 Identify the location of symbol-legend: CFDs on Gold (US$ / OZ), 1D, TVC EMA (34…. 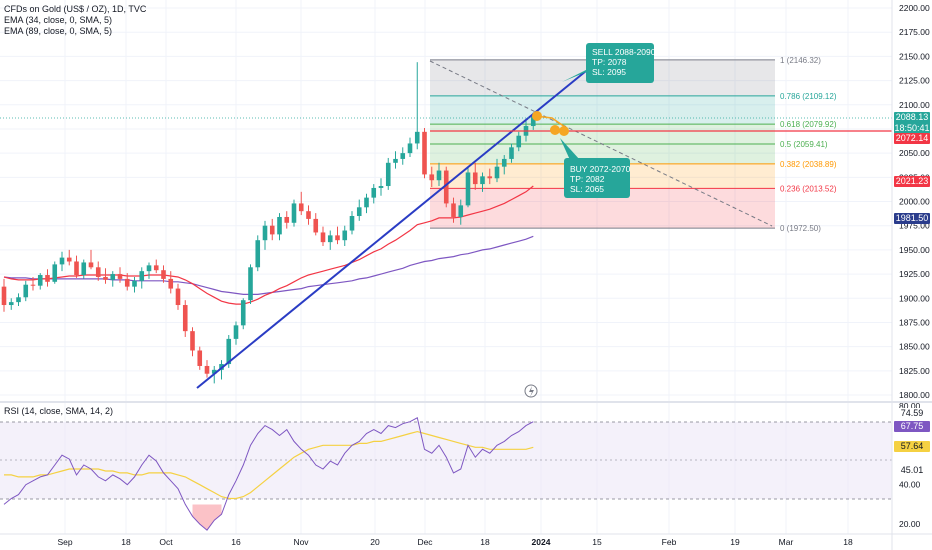
(75, 20).